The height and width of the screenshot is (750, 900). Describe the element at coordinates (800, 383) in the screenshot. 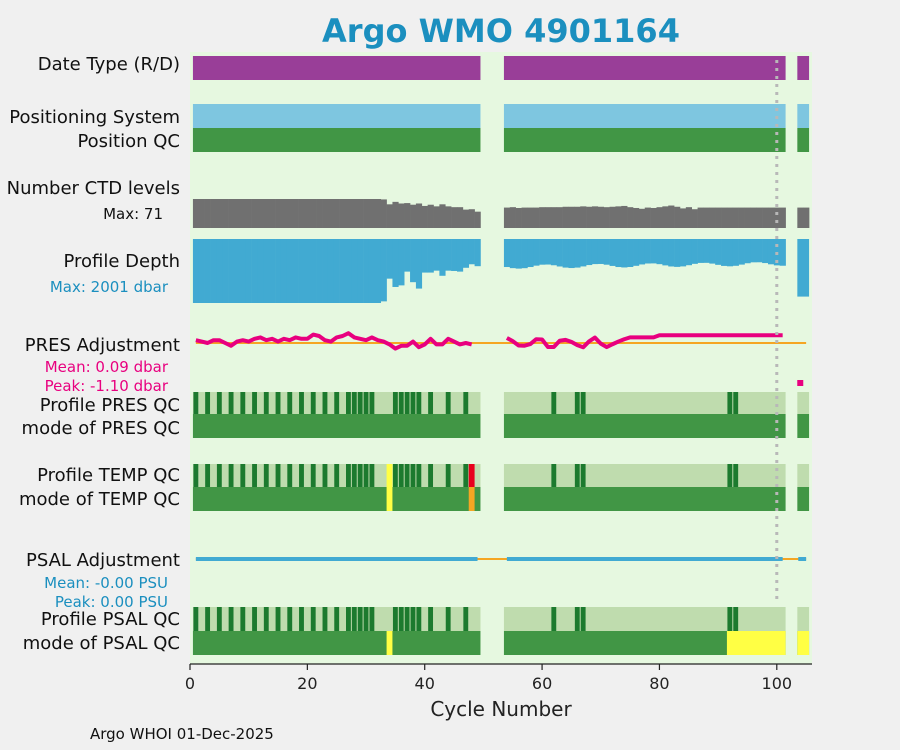

I see `pres-adjustment-peak-marker` at that location.